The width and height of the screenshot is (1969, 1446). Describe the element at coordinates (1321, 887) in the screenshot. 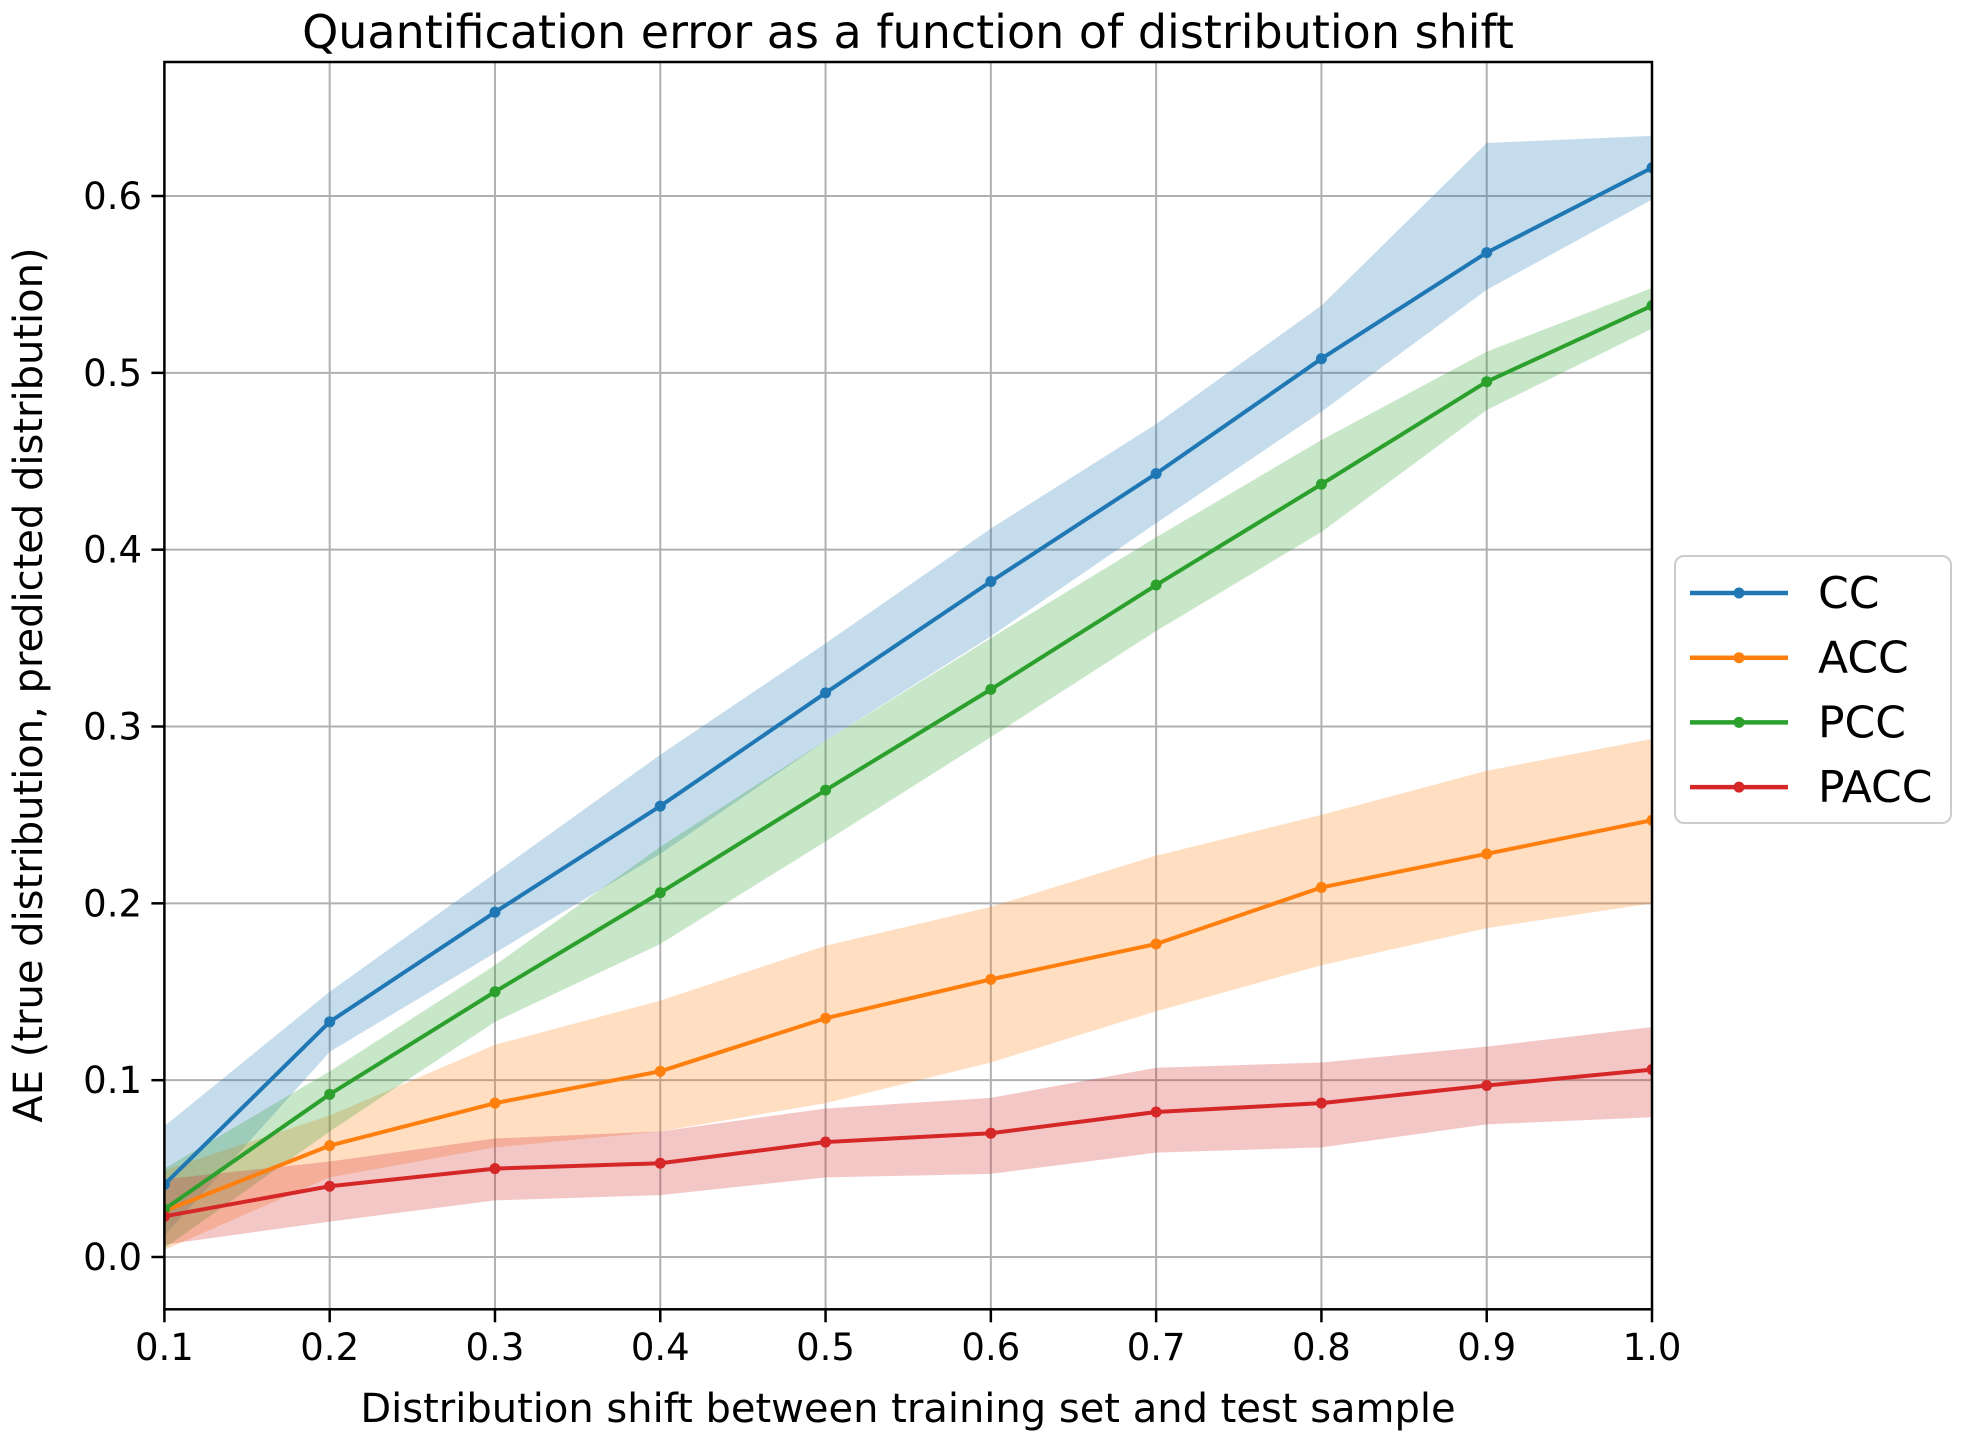

I see `marker-ACC-0.8` at that location.